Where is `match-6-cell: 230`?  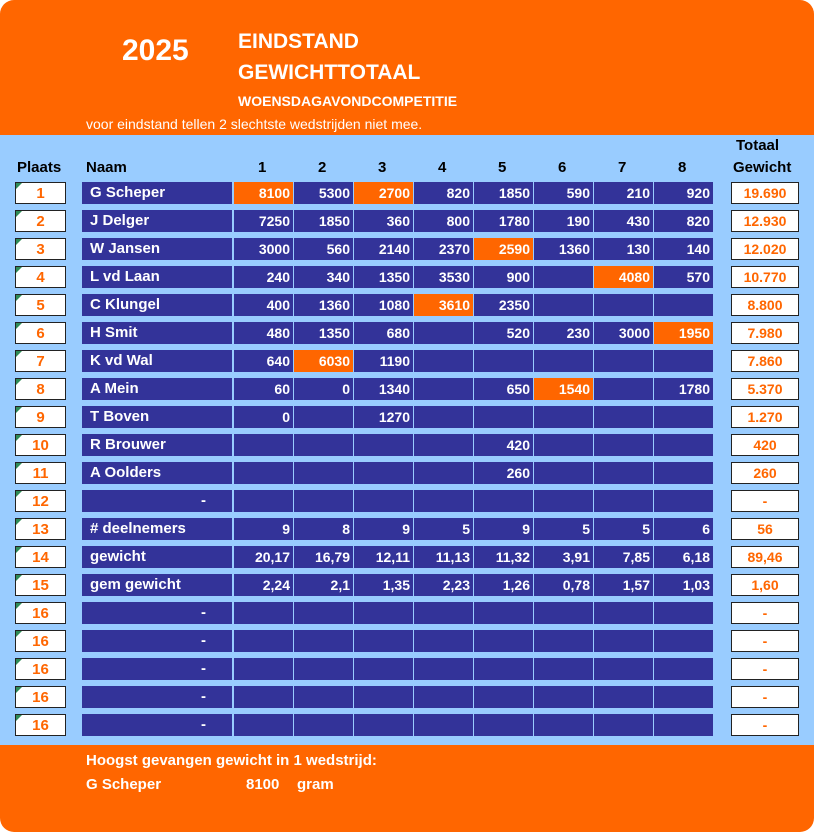 match-6-cell: 230 is located at coordinates (563, 333).